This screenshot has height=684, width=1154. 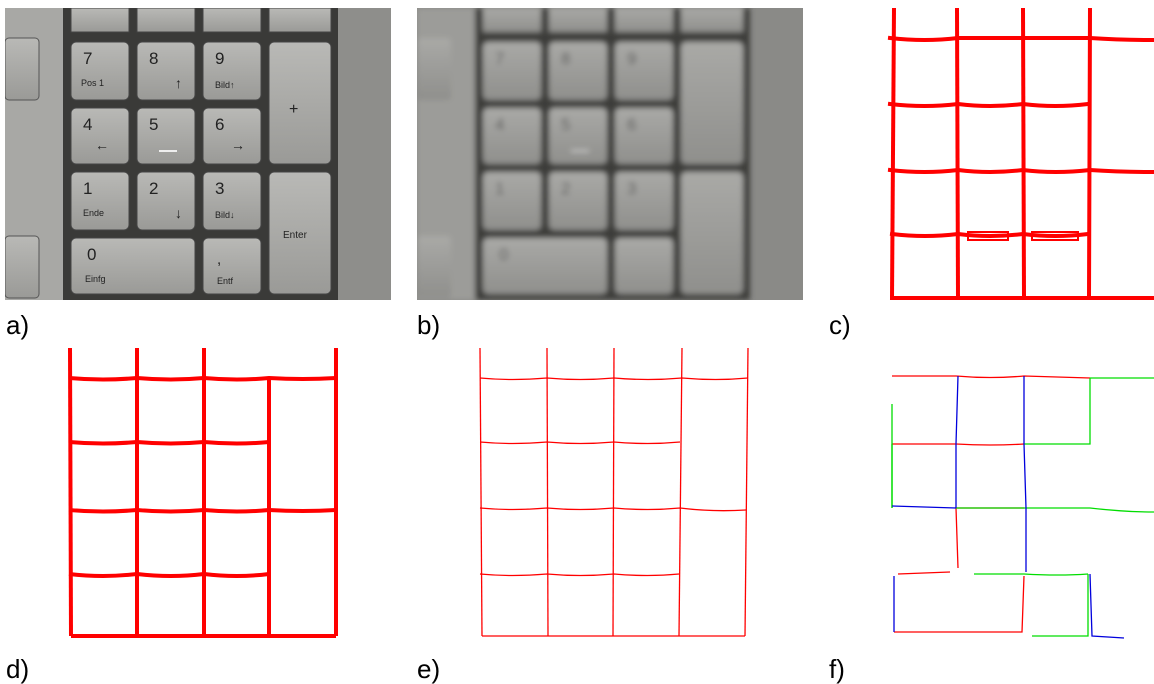 What do you see at coordinates (225, 215) in the screenshot?
I see `svg-text: Bild↓` at bounding box center [225, 215].